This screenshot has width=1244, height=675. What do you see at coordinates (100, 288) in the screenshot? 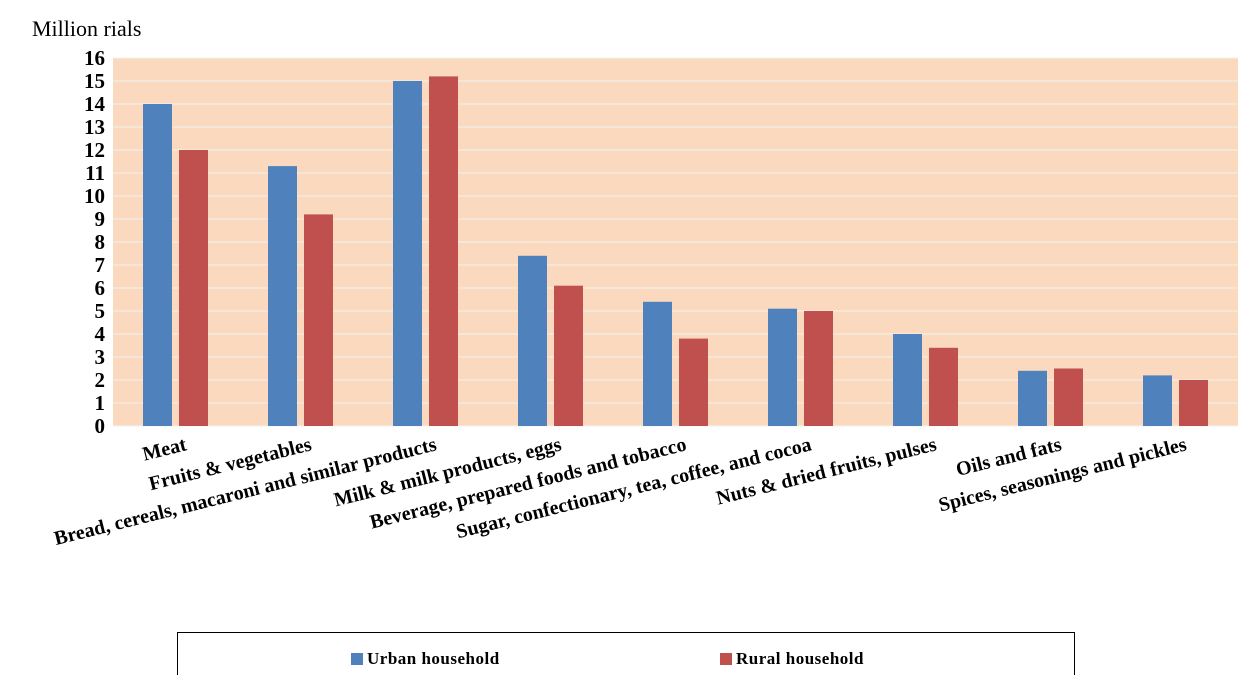
I see `y-tick-label: 6` at bounding box center [100, 288].